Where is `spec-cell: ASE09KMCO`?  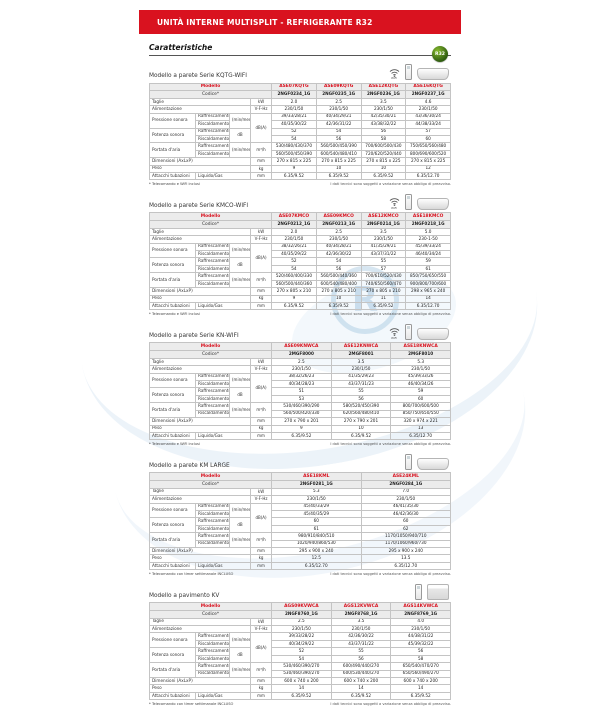 spec-cell: ASE09KMCO is located at coordinates (338, 217).